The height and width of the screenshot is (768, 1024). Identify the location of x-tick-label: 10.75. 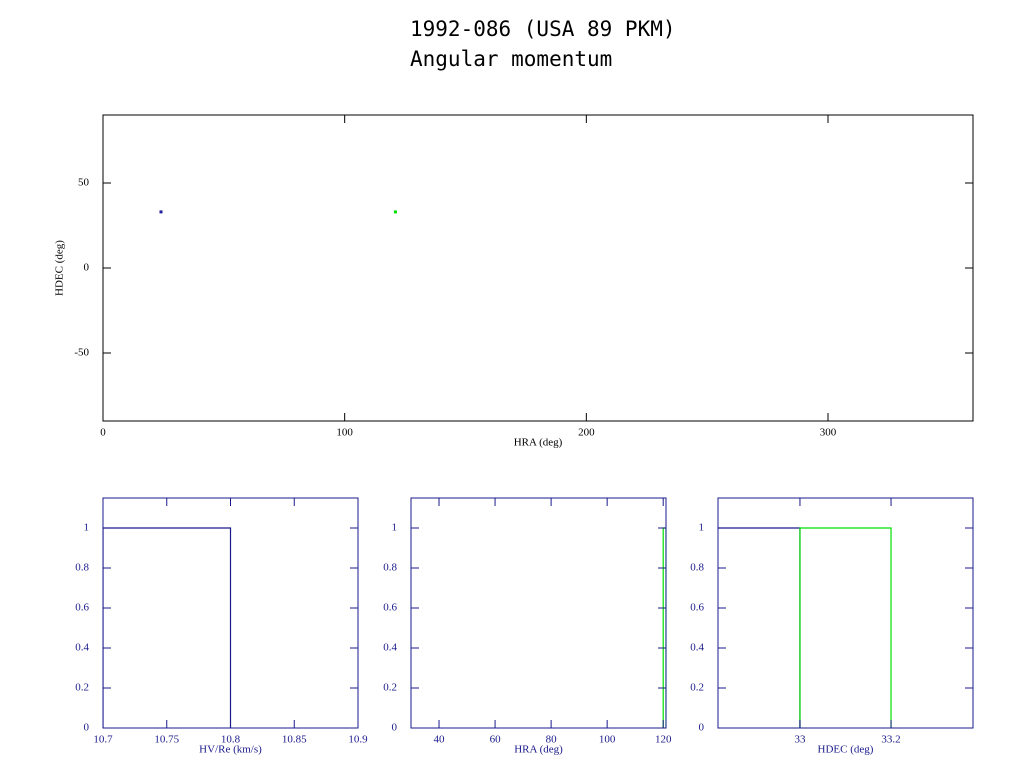
(166, 740).